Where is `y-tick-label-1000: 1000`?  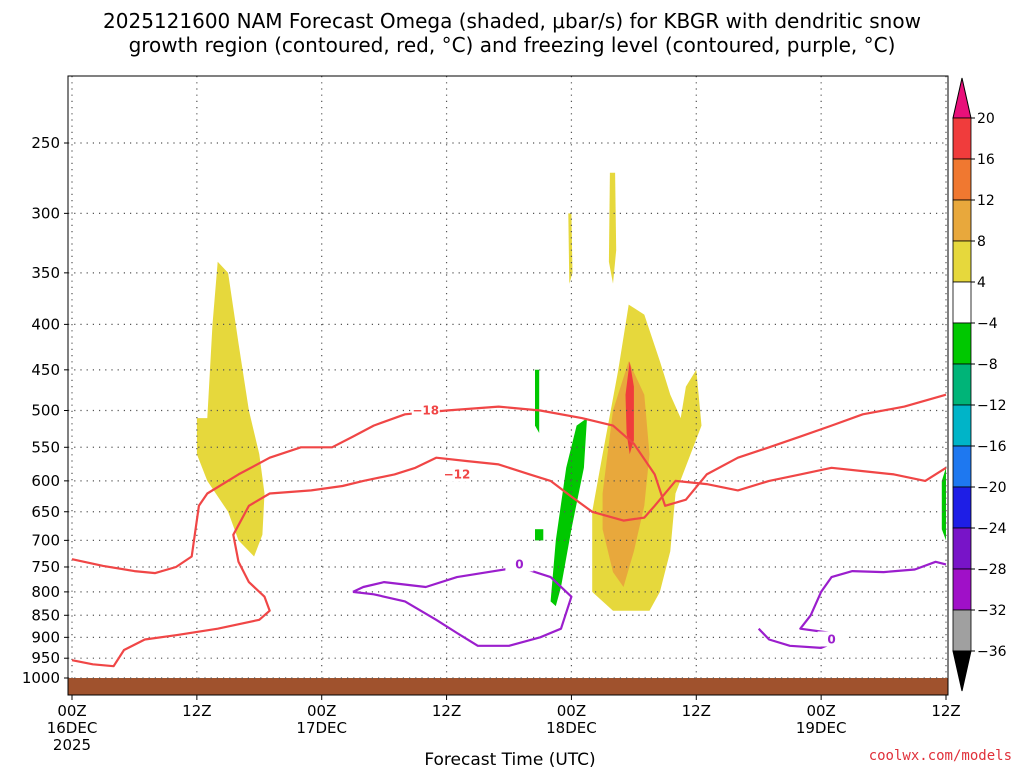 y-tick-label-1000: 1000 is located at coordinates (41, 678).